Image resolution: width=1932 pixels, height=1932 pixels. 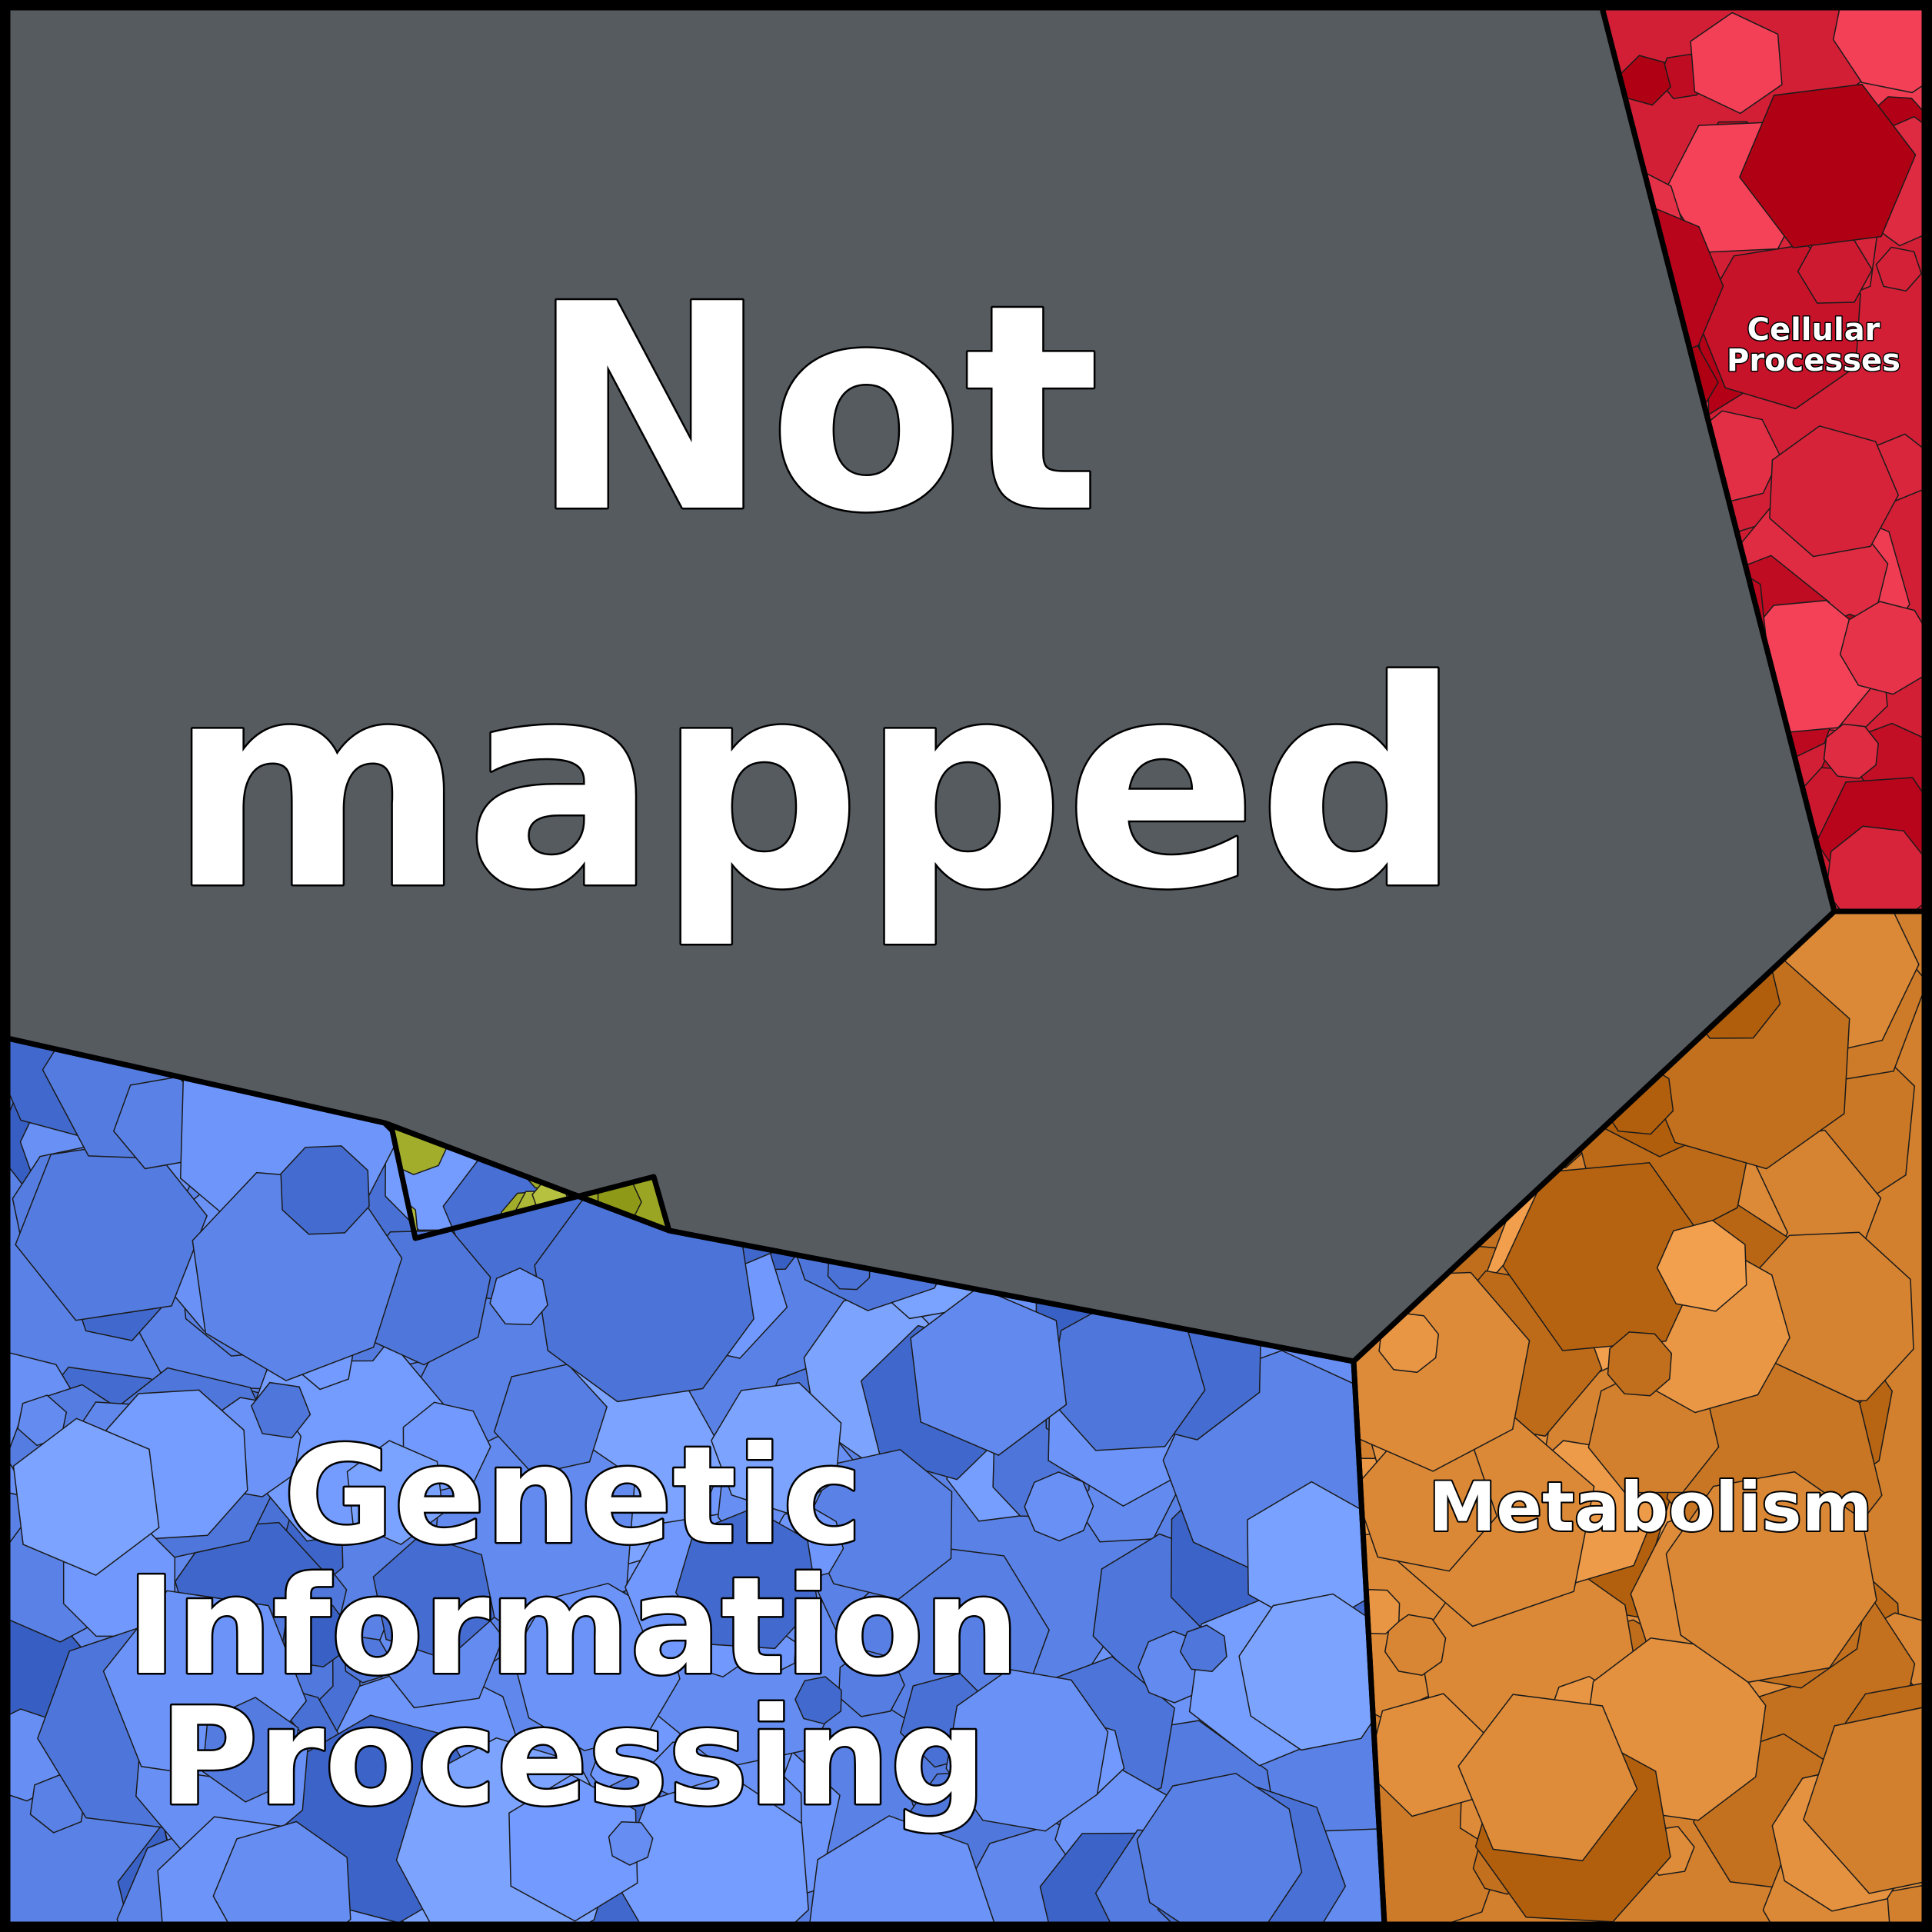 I want to click on label-genetic-information-processing: Genetic Information Processing, so click(x=572, y=1627).